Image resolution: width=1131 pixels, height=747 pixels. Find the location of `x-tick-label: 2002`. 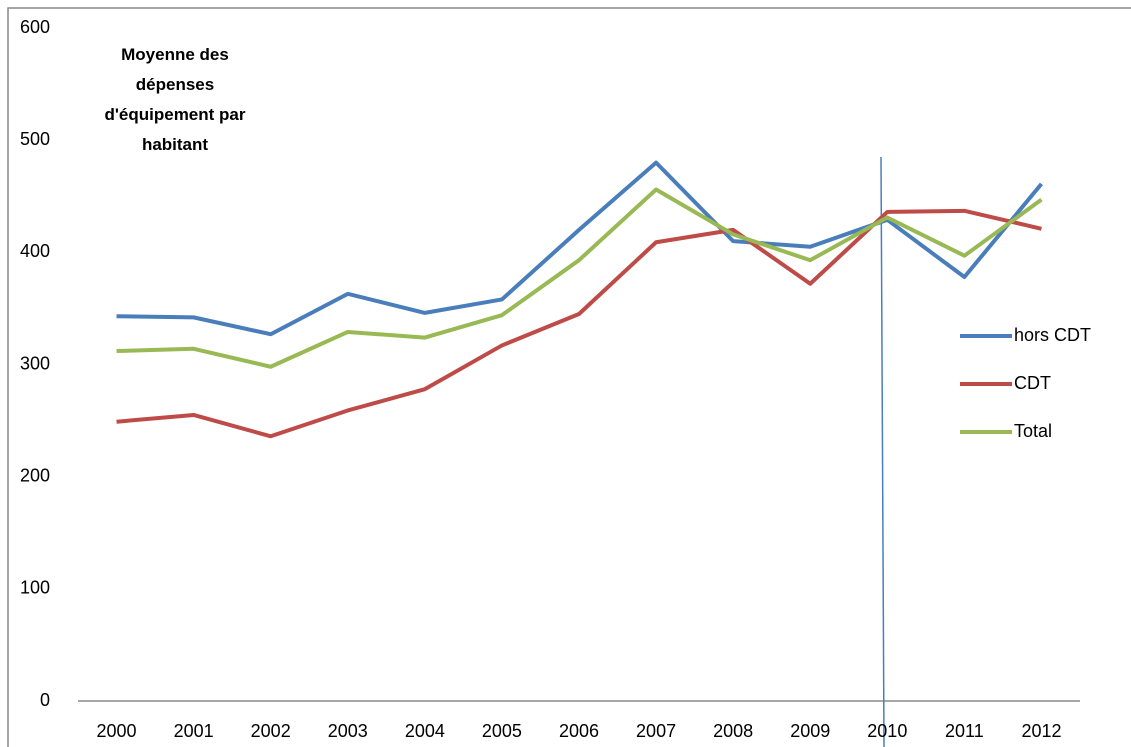

x-tick-label: 2002 is located at coordinates (271, 731).